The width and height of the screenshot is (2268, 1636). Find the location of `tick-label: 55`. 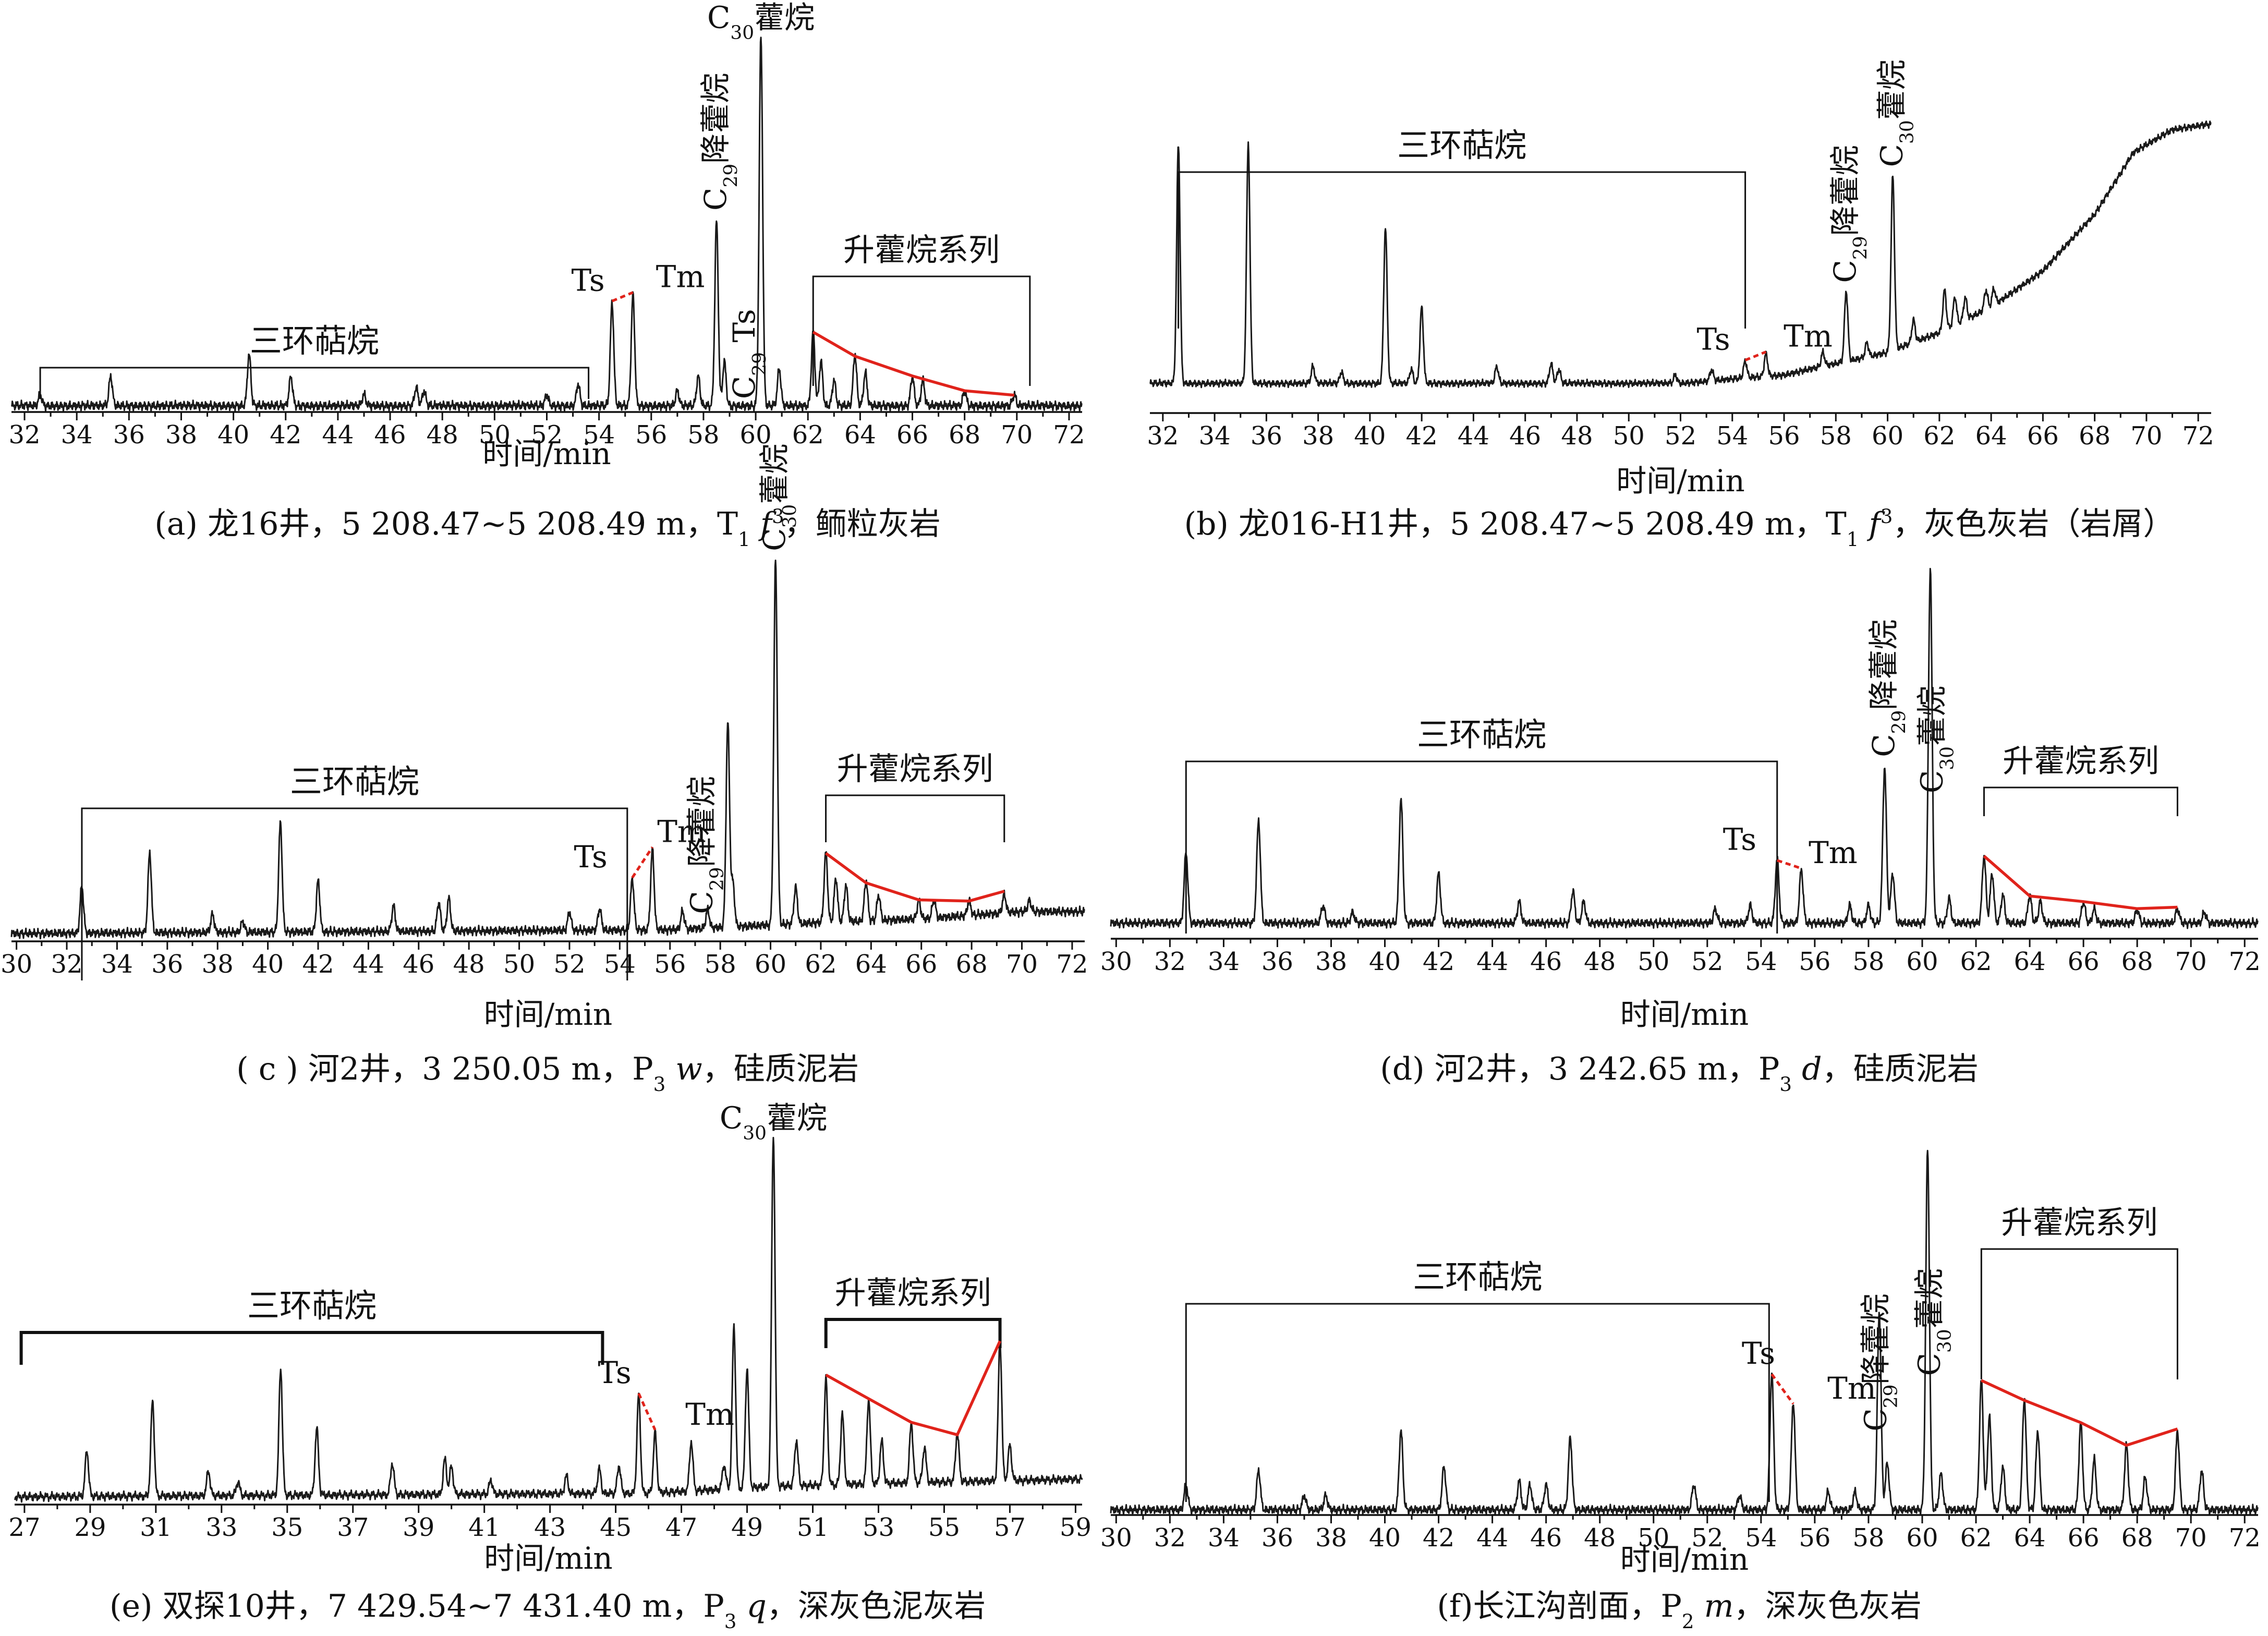

tick-label: 55 is located at coordinates (944, 1527).